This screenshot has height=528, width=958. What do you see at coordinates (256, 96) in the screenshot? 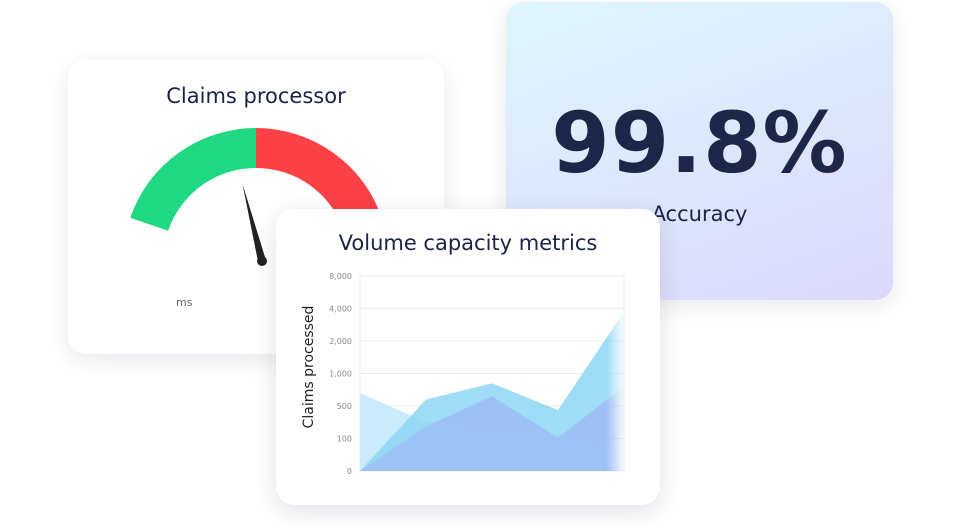
I see `gauge-title: Claims processor` at bounding box center [256, 96].